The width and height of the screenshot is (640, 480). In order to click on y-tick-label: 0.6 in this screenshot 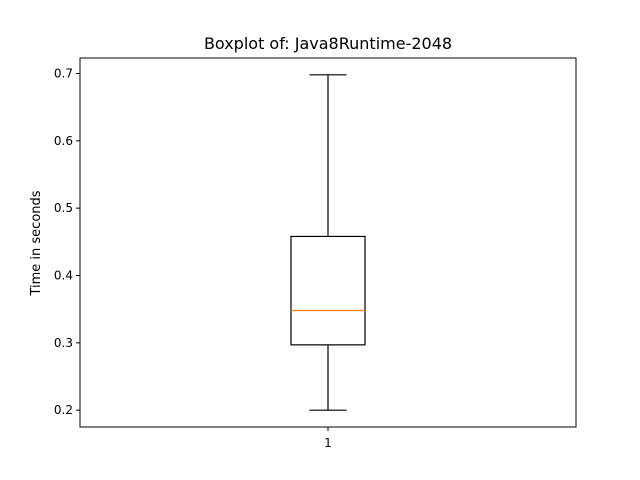, I will do `click(63, 141)`.